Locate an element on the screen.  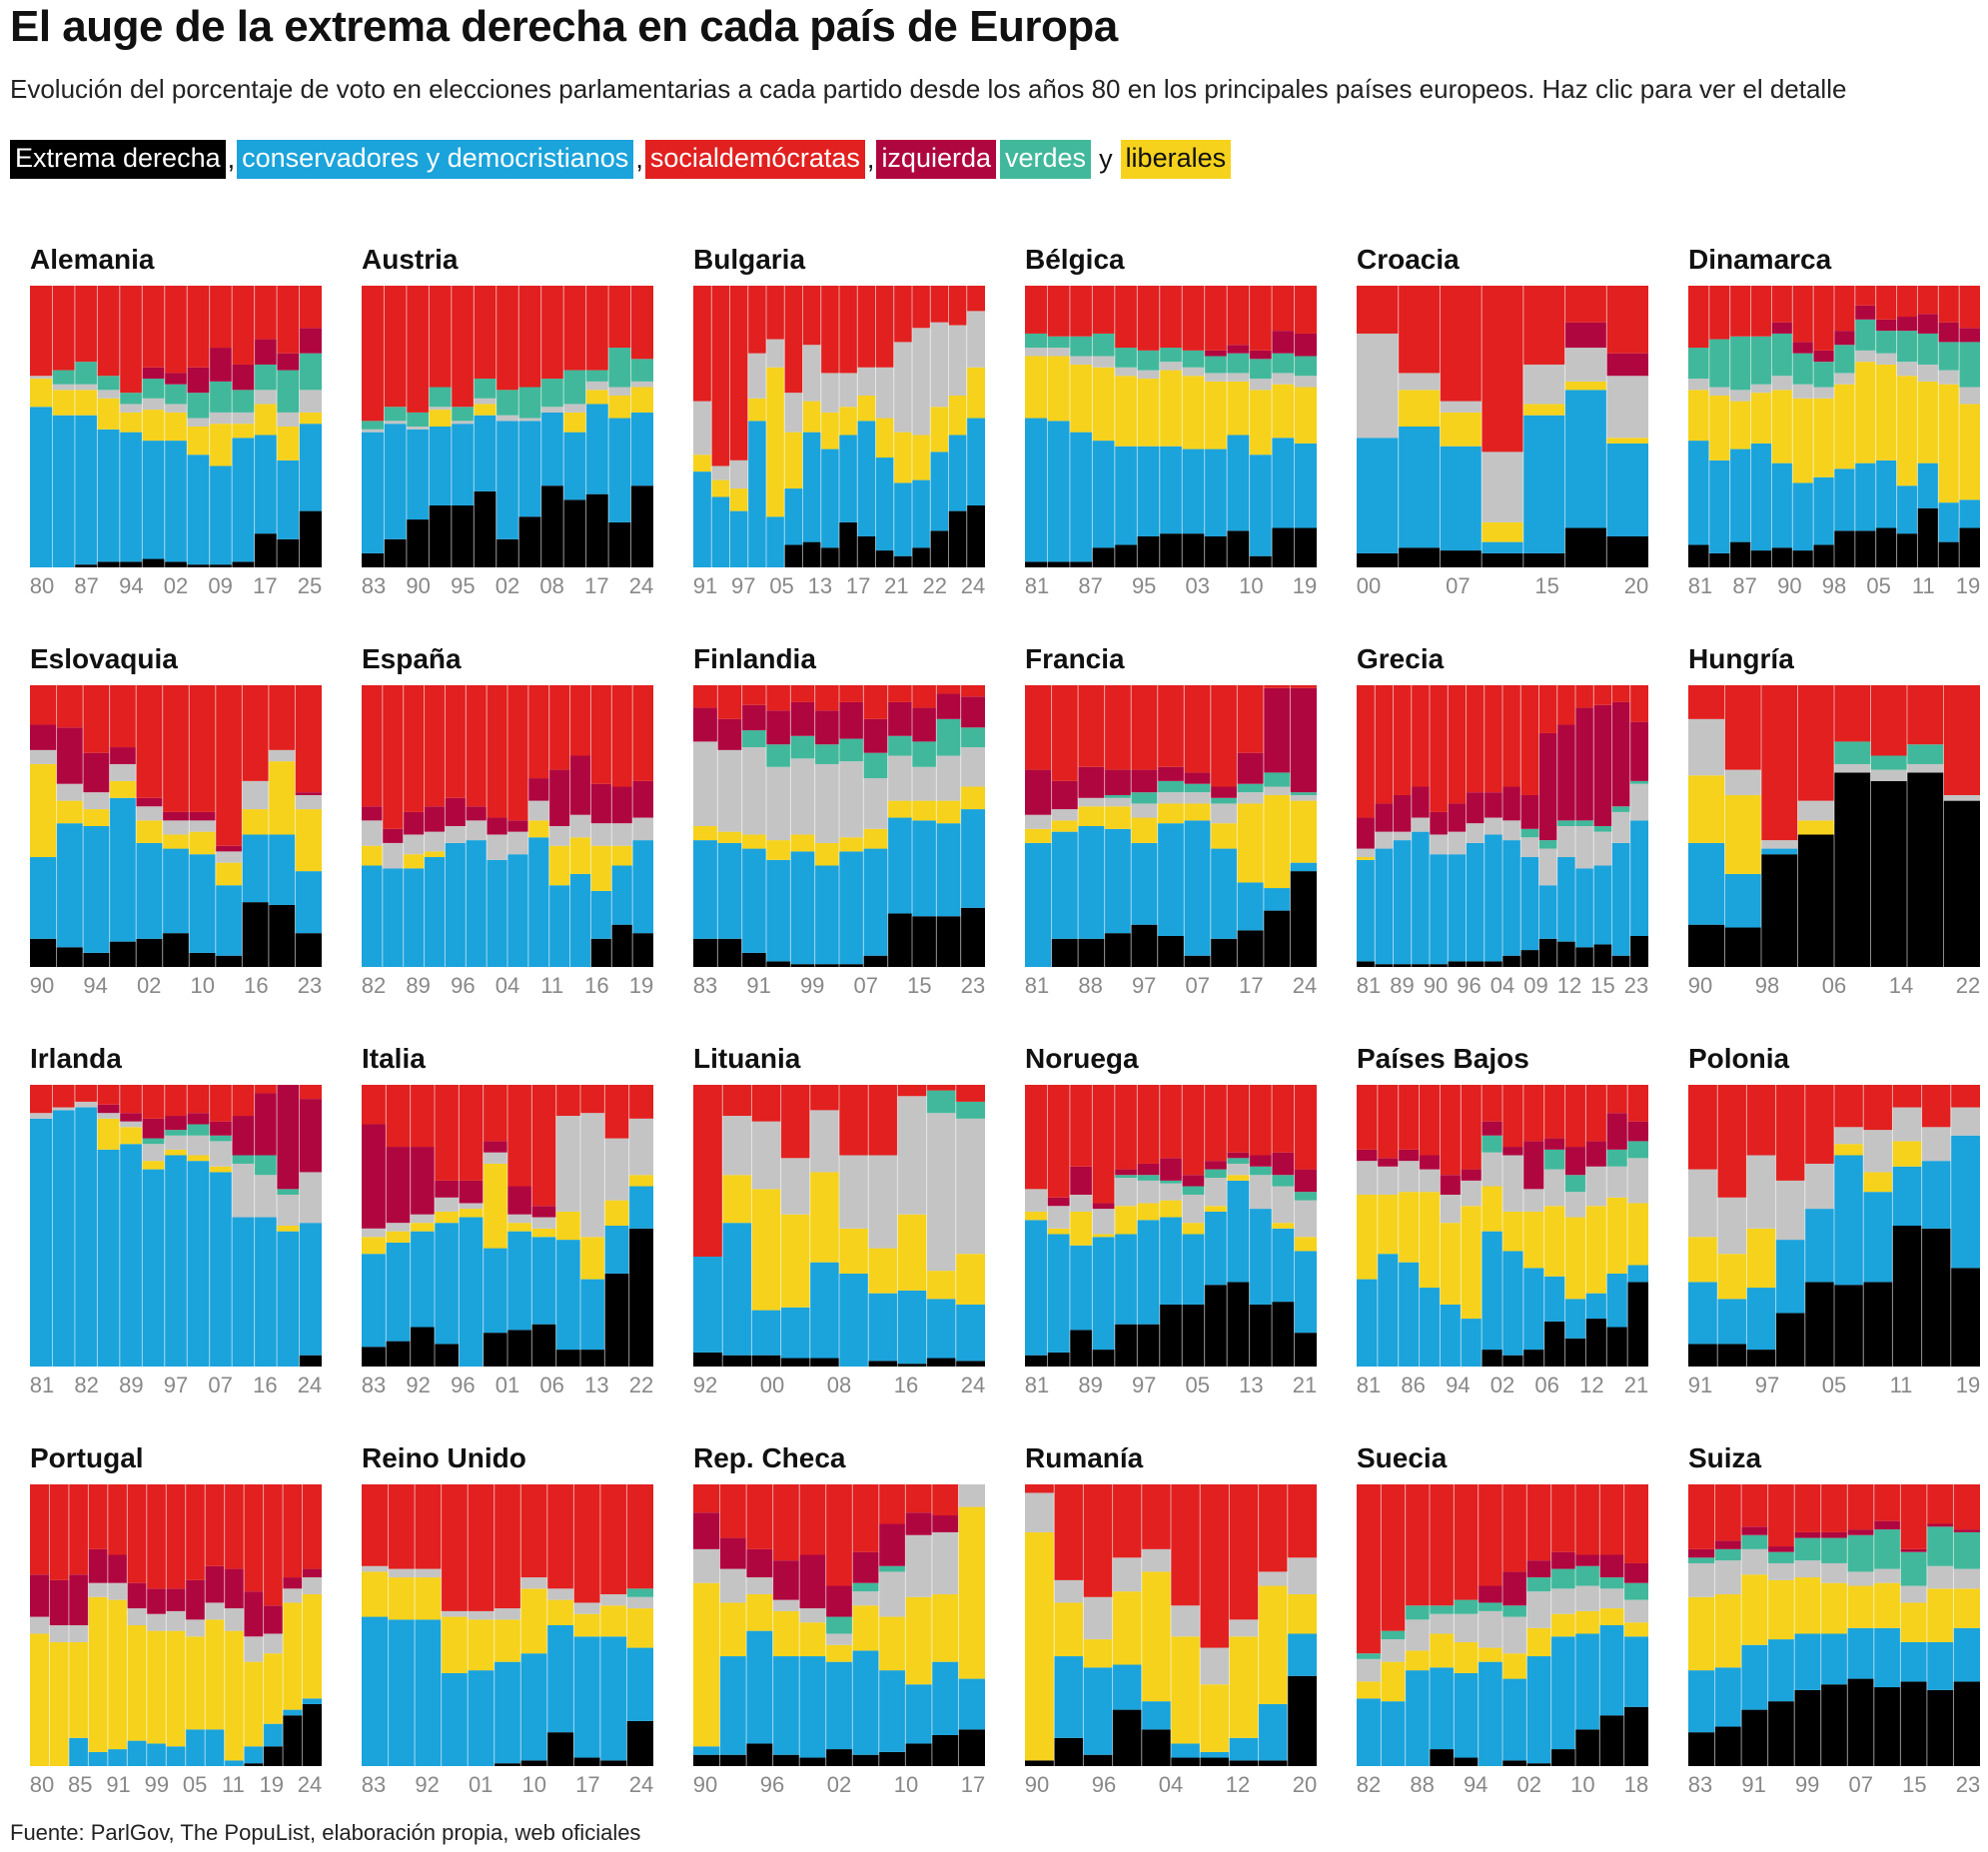
country-chart: Alemania 80 87 94 02 09 17 25 is located at coordinates (166, 439).